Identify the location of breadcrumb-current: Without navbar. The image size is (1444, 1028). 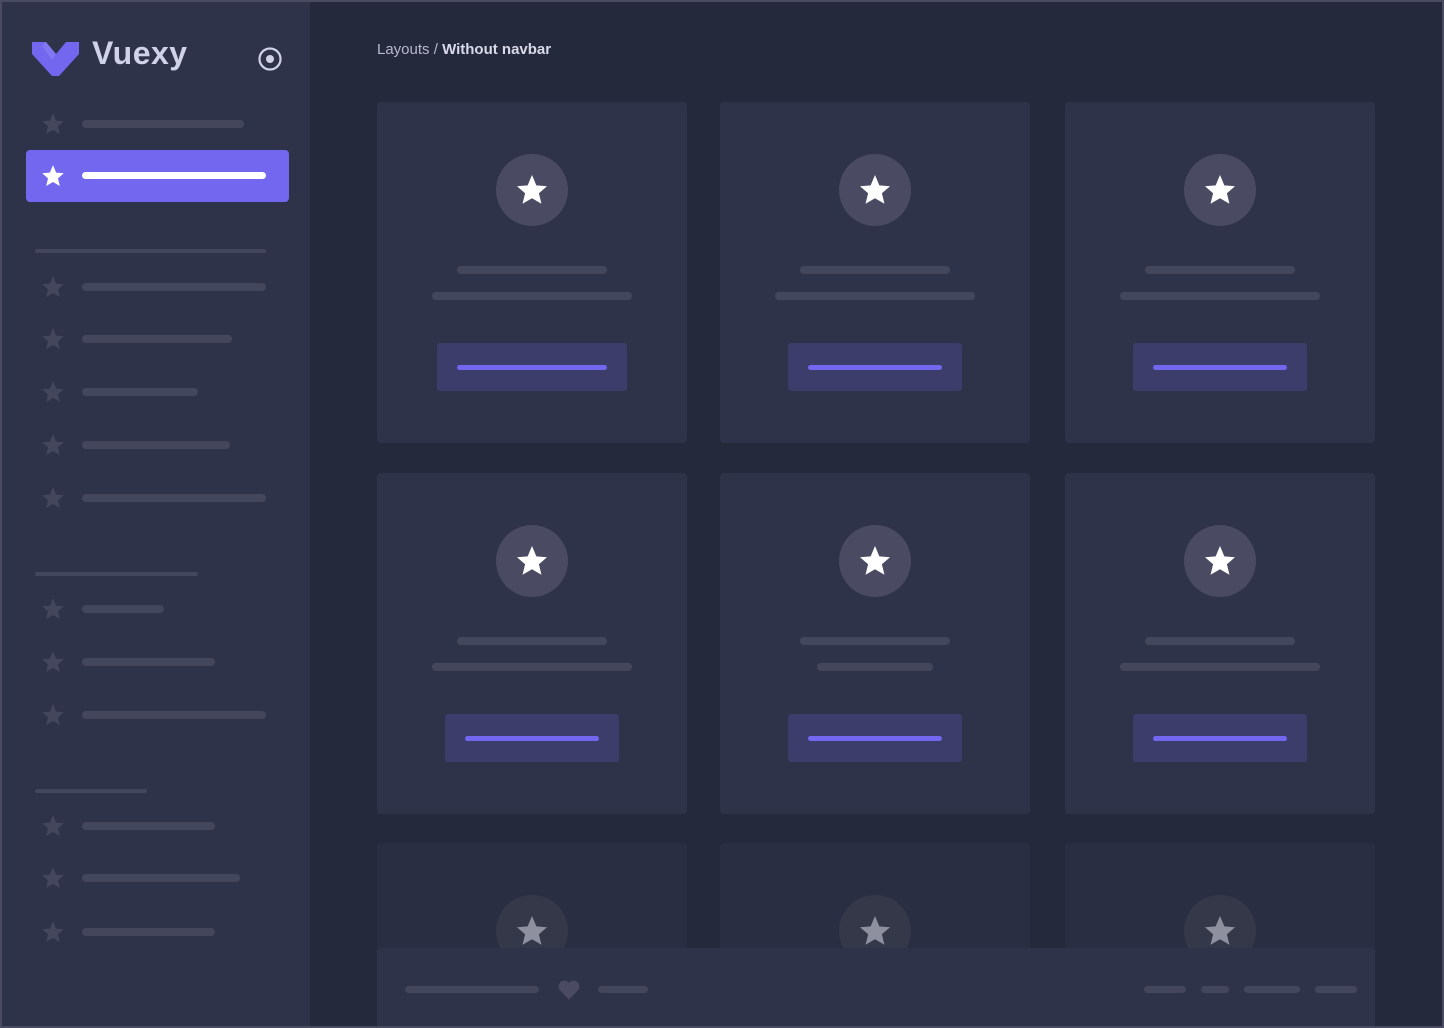
(497, 49).